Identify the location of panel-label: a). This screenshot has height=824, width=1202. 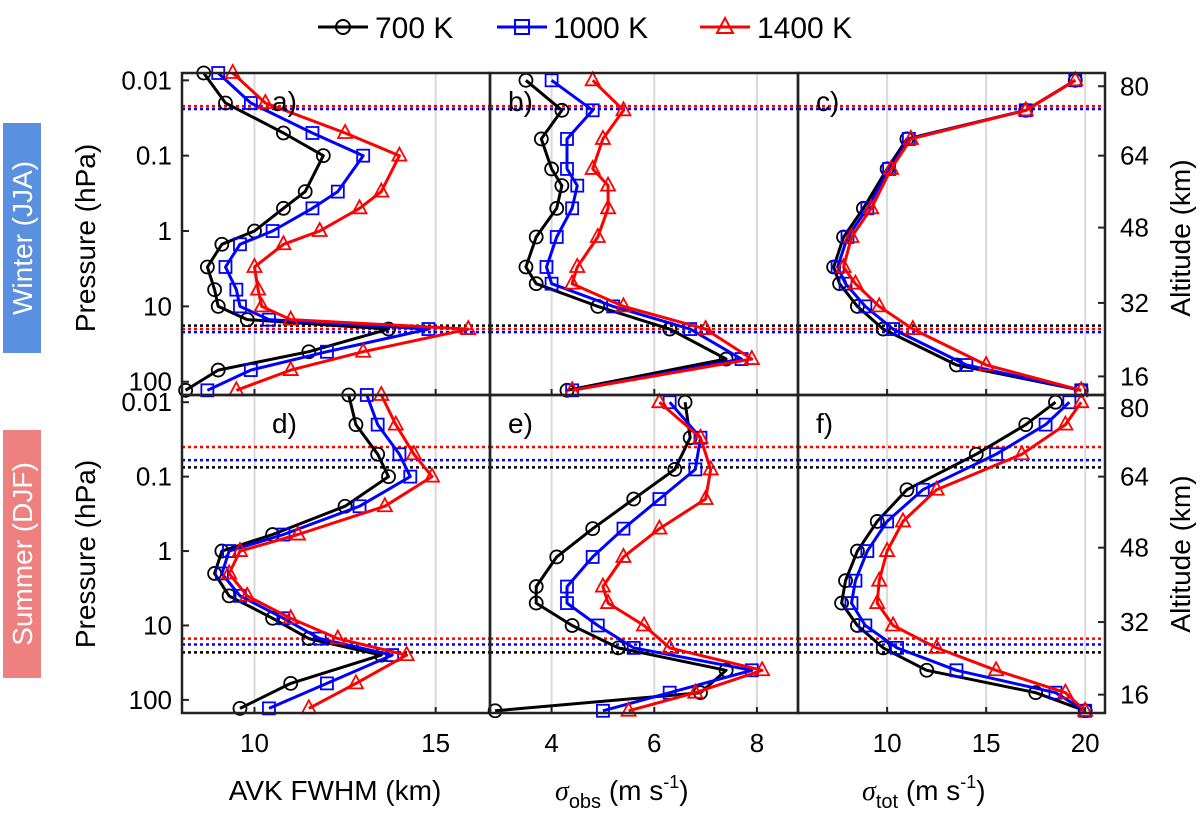
(284, 101).